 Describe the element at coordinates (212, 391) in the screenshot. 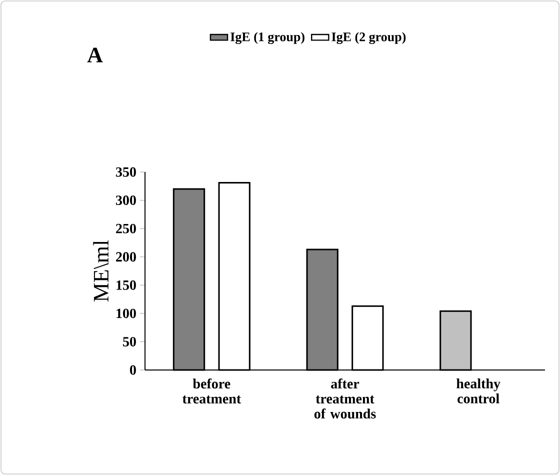

I see `x-tick-label: before treatment` at that location.